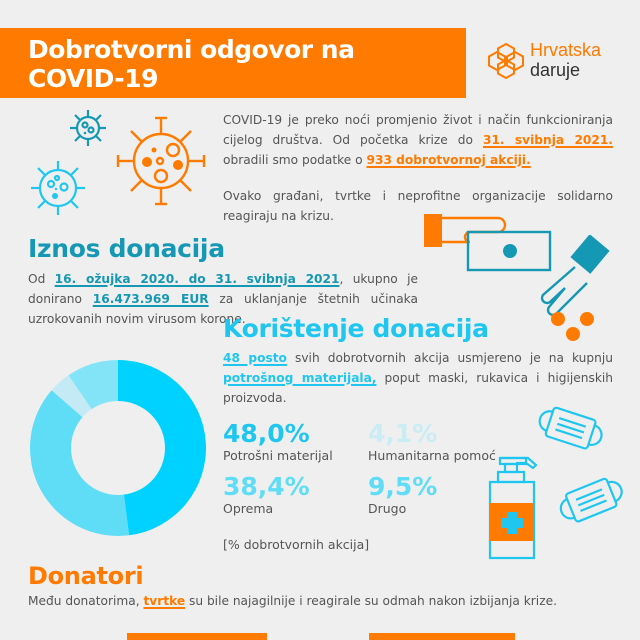 Image resolution: width=640 pixels, height=640 pixels. Describe the element at coordinates (197, 279) in the screenshot. I see `period-highlight: 16. ožujka 2020. do 31. svibnja 2021` at that location.